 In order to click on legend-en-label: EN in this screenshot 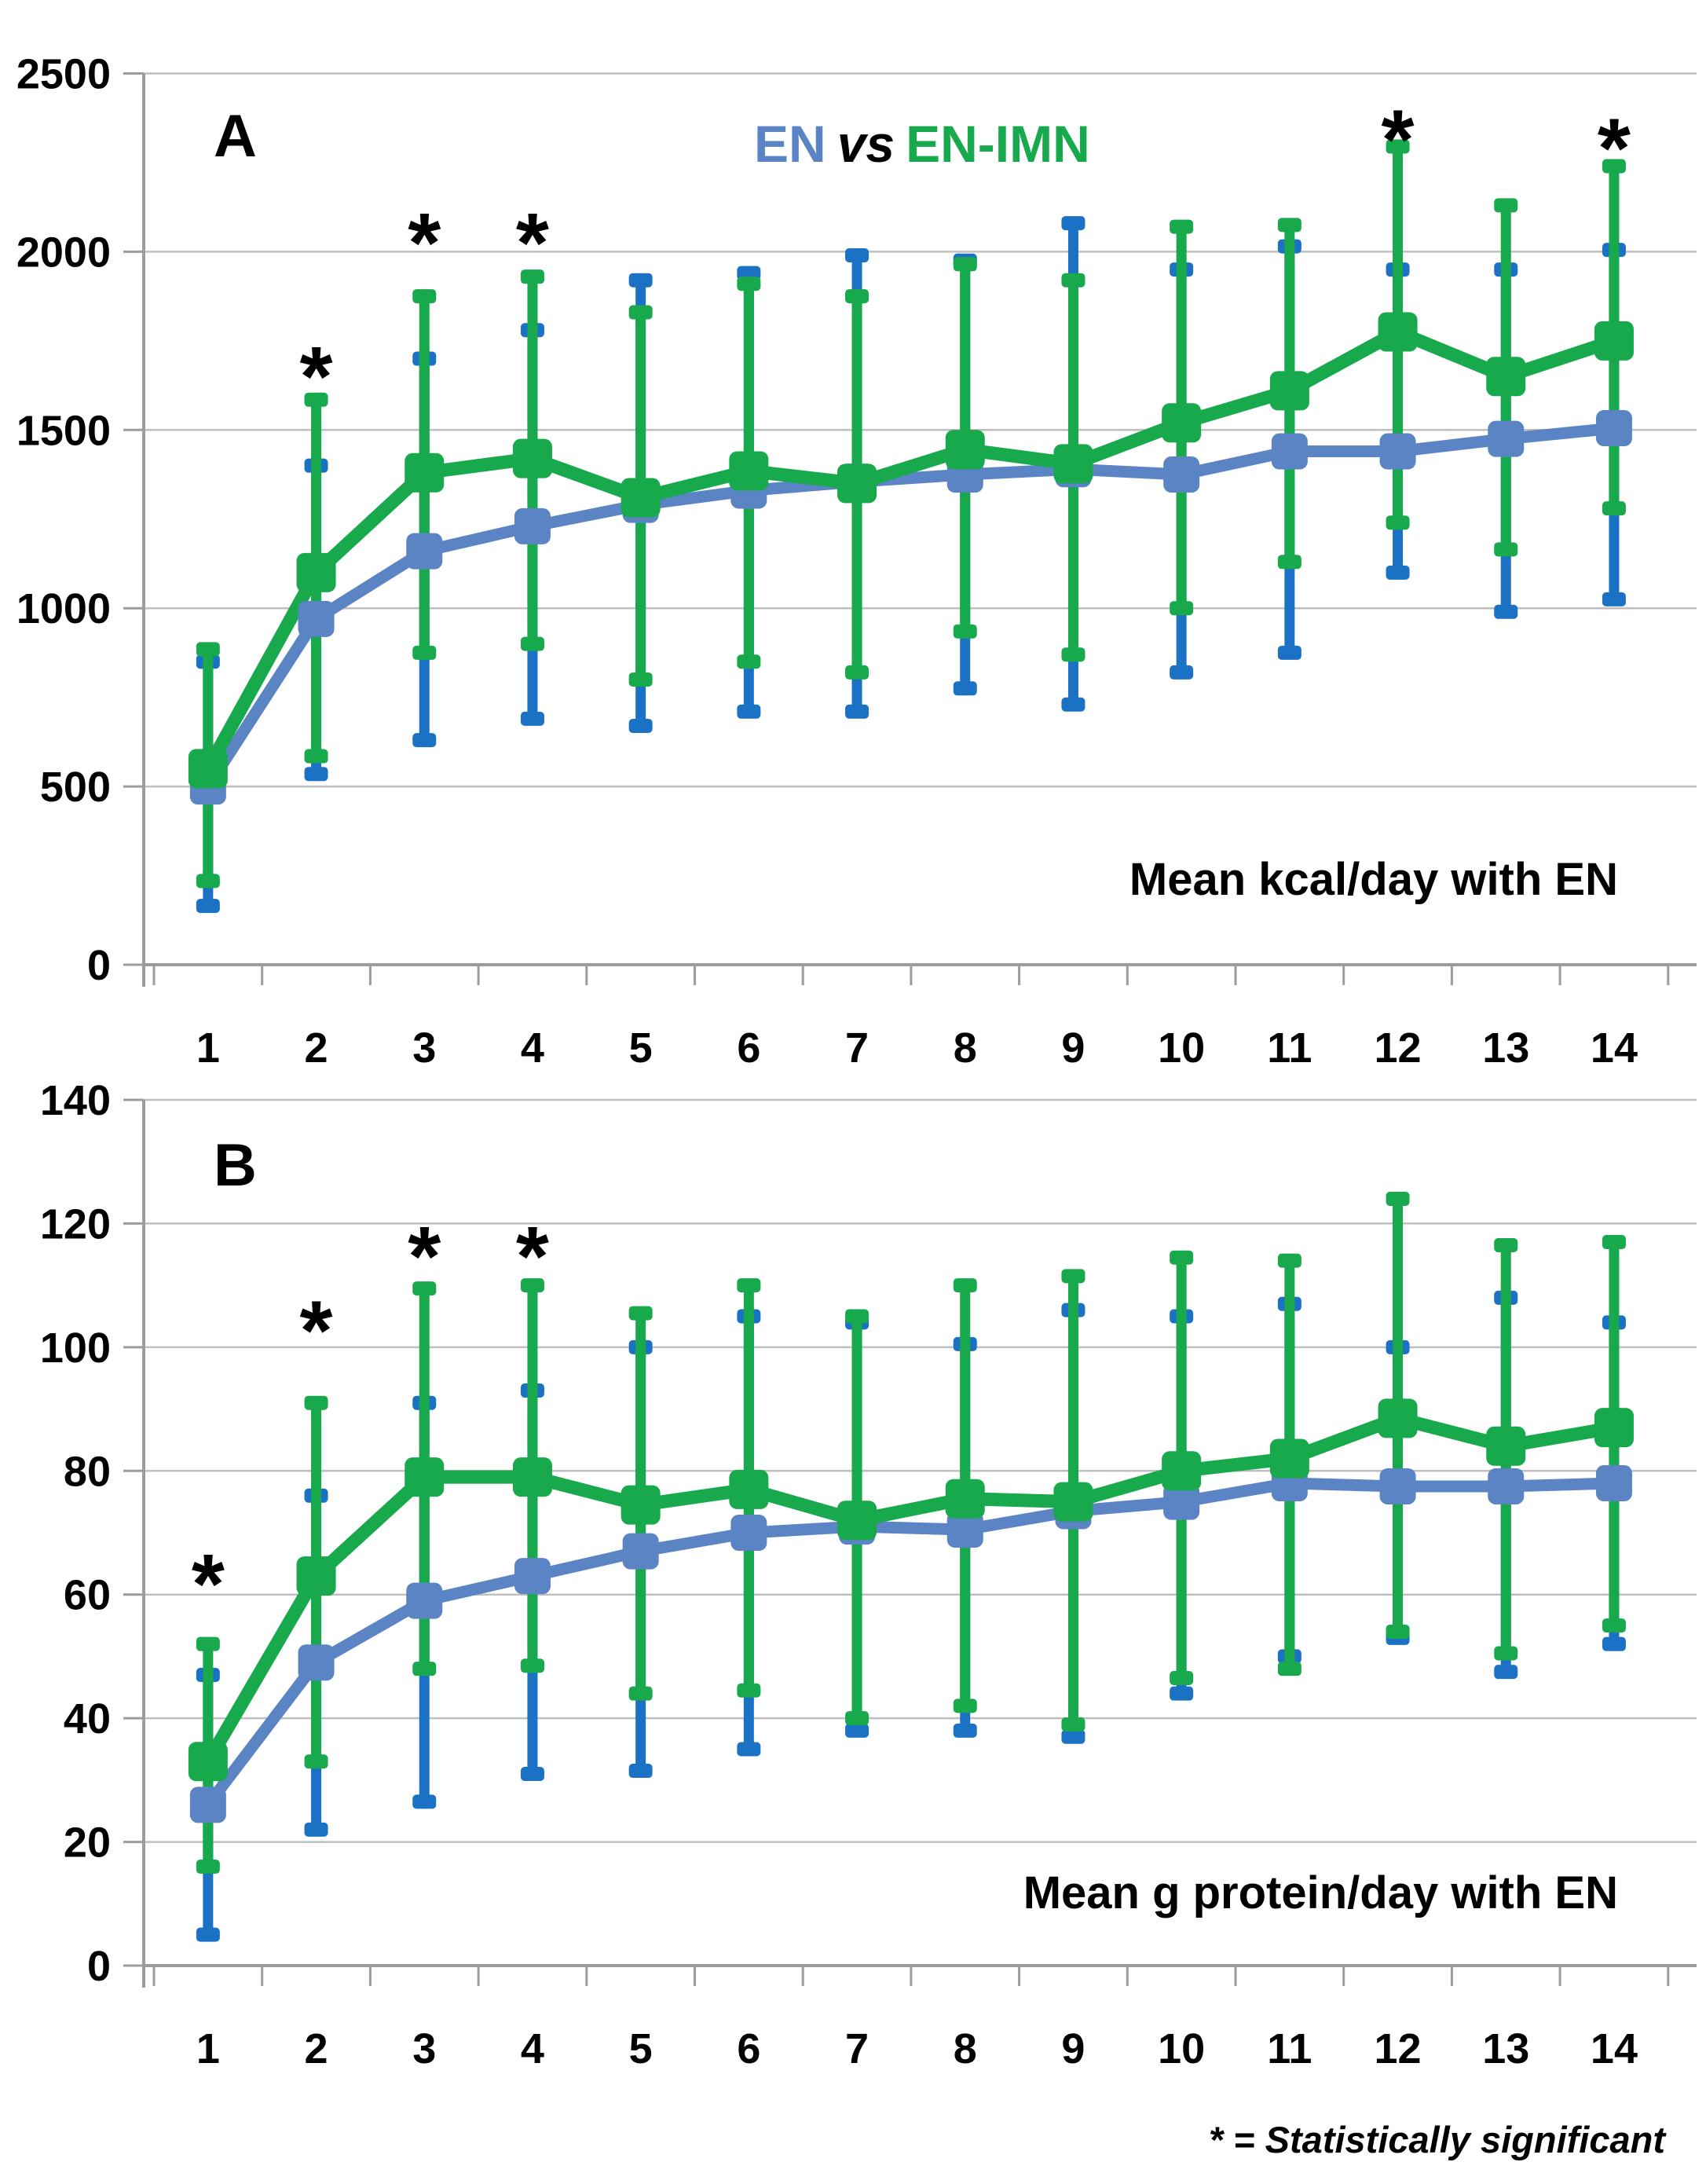, I will do `click(790, 144)`.